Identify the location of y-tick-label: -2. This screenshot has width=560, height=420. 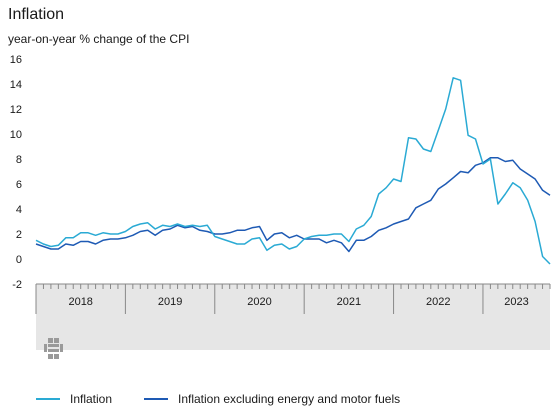
(17, 285).